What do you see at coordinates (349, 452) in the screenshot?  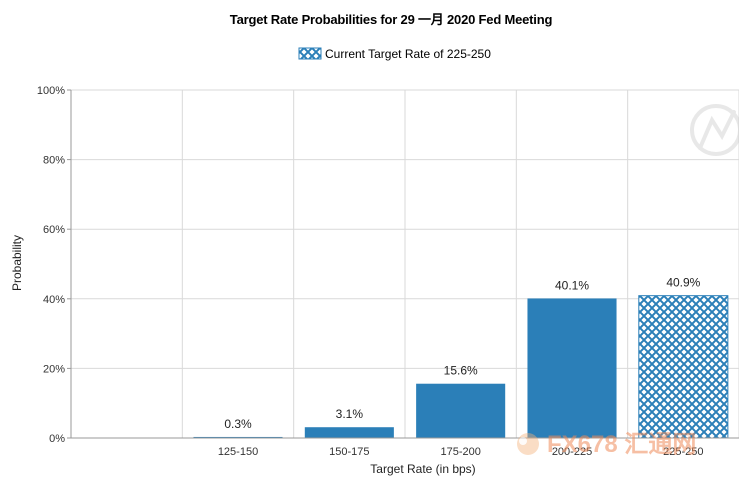 I see `x-tick-label-150-175: 150-175` at bounding box center [349, 452].